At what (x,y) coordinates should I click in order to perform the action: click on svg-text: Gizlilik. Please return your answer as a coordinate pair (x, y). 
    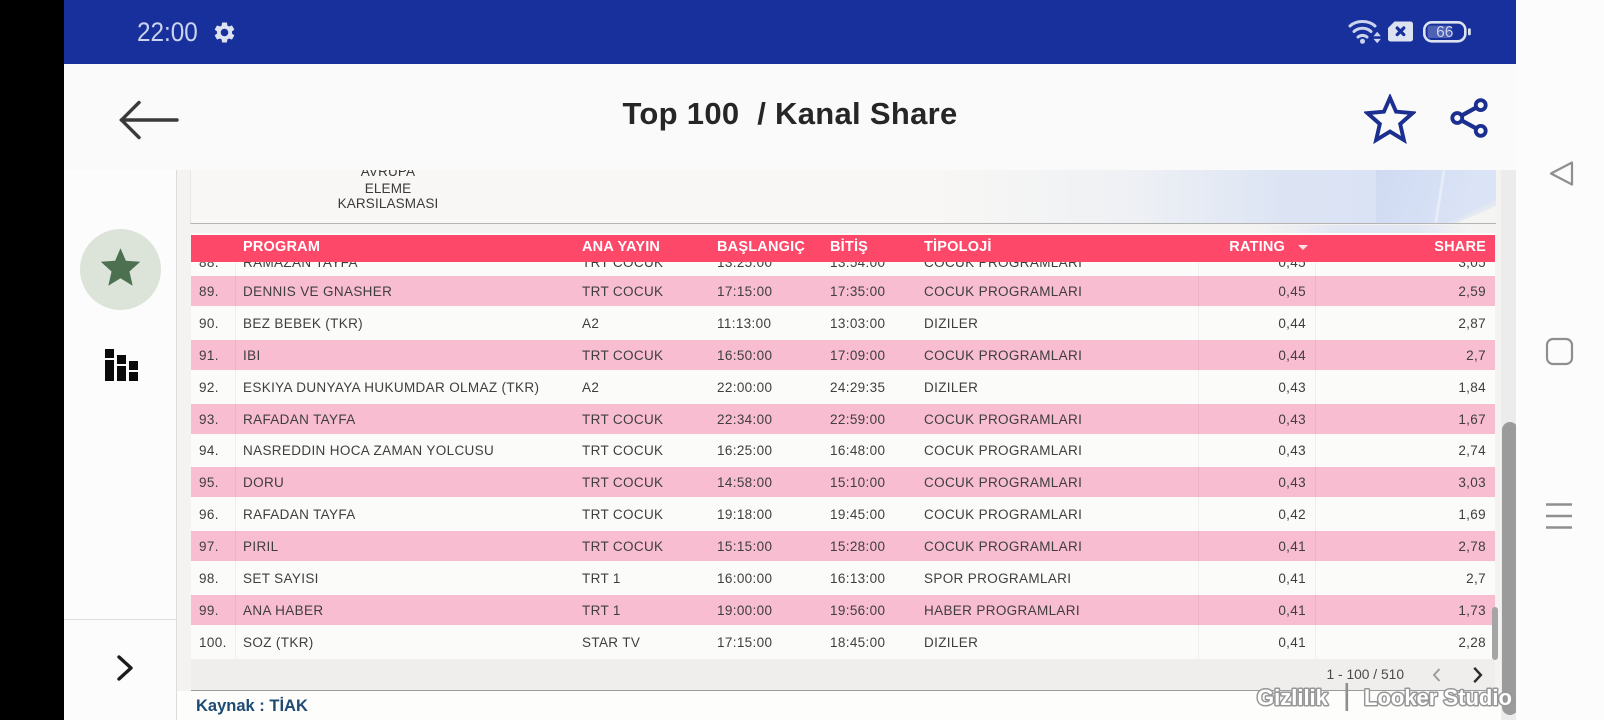
    Looking at the image, I should click on (1293, 697).